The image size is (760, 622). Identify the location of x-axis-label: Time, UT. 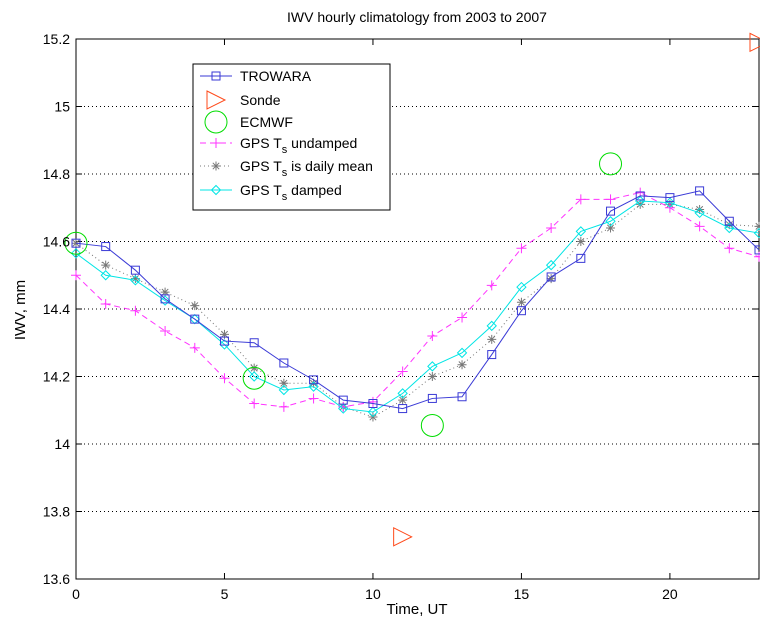
(416, 609).